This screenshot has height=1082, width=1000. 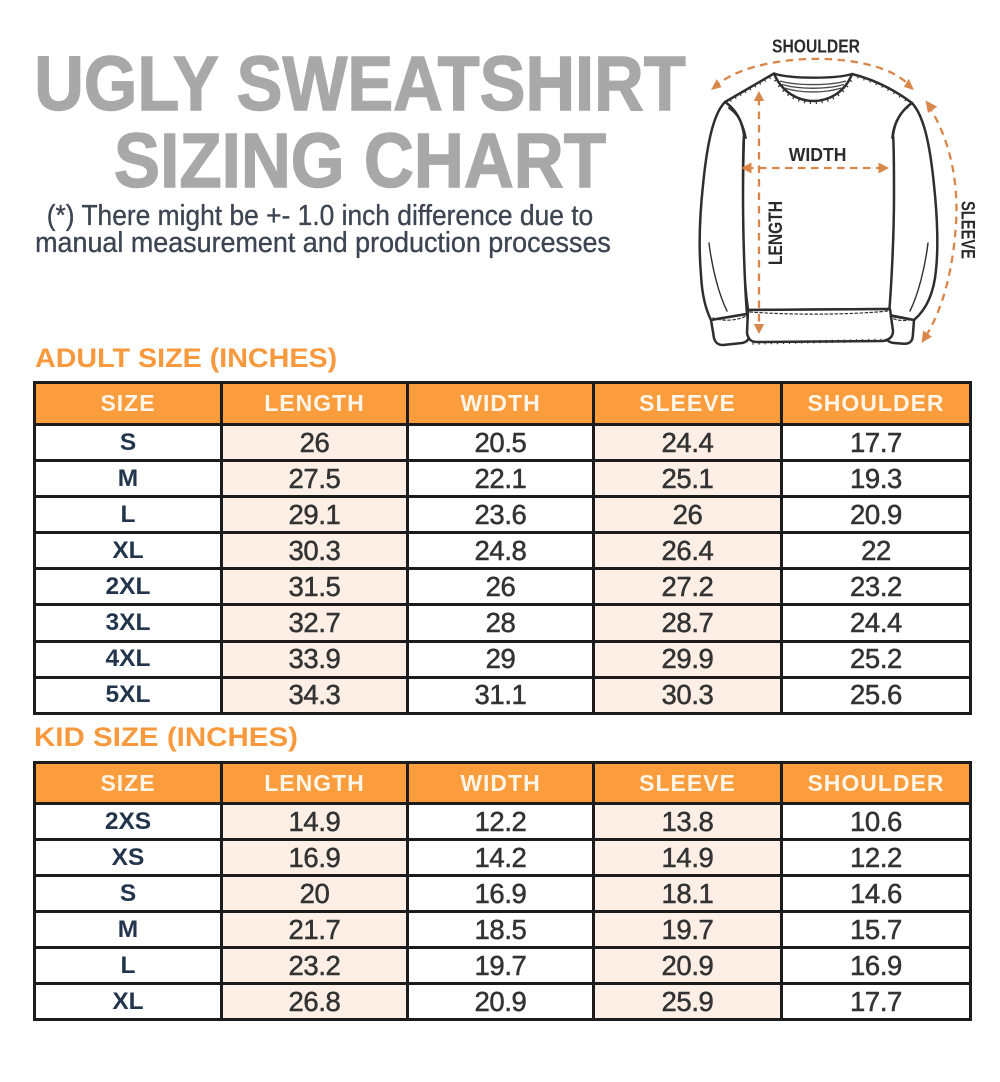 I want to click on svg-text: WIDTH, so click(x=818, y=154).